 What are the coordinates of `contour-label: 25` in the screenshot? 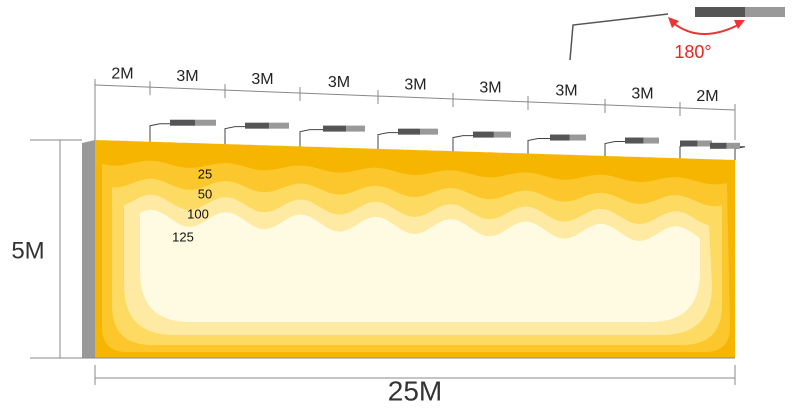 It's located at (205, 173).